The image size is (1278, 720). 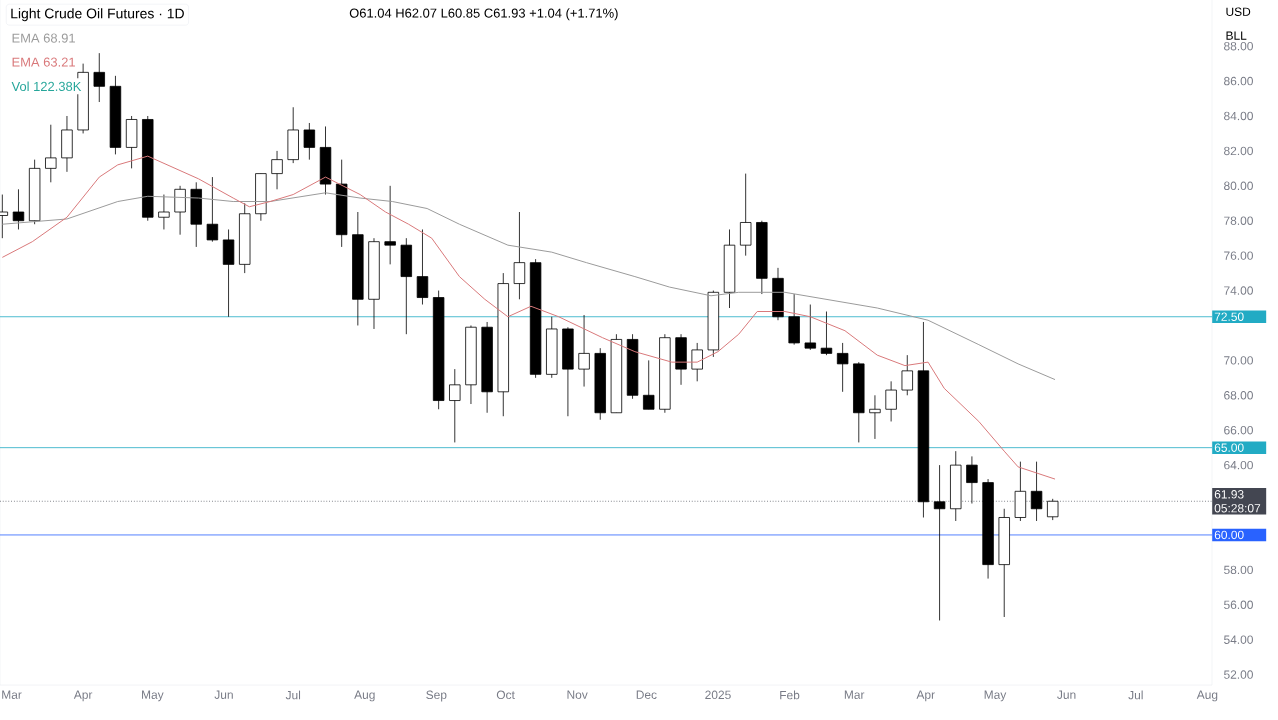 What do you see at coordinates (1238, 604) in the screenshot?
I see `y-tick-label: 56.00` at bounding box center [1238, 604].